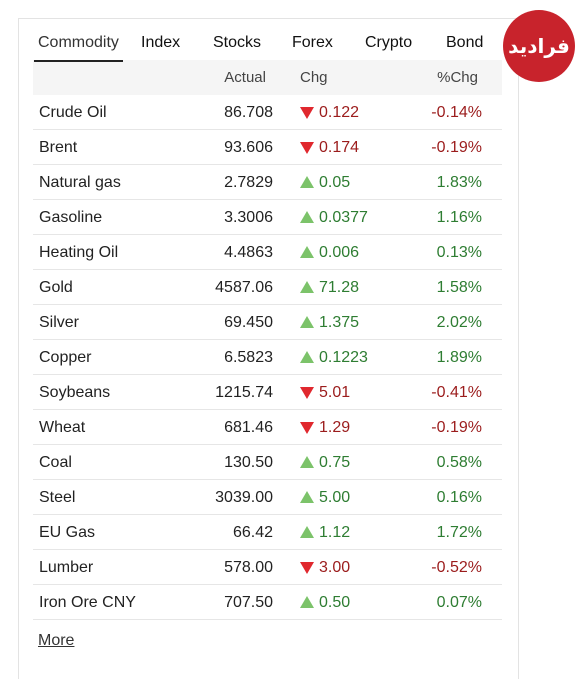 This screenshot has width=585, height=679. Describe the element at coordinates (248, 147) in the screenshot. I see `actual: 93.606` at that location.